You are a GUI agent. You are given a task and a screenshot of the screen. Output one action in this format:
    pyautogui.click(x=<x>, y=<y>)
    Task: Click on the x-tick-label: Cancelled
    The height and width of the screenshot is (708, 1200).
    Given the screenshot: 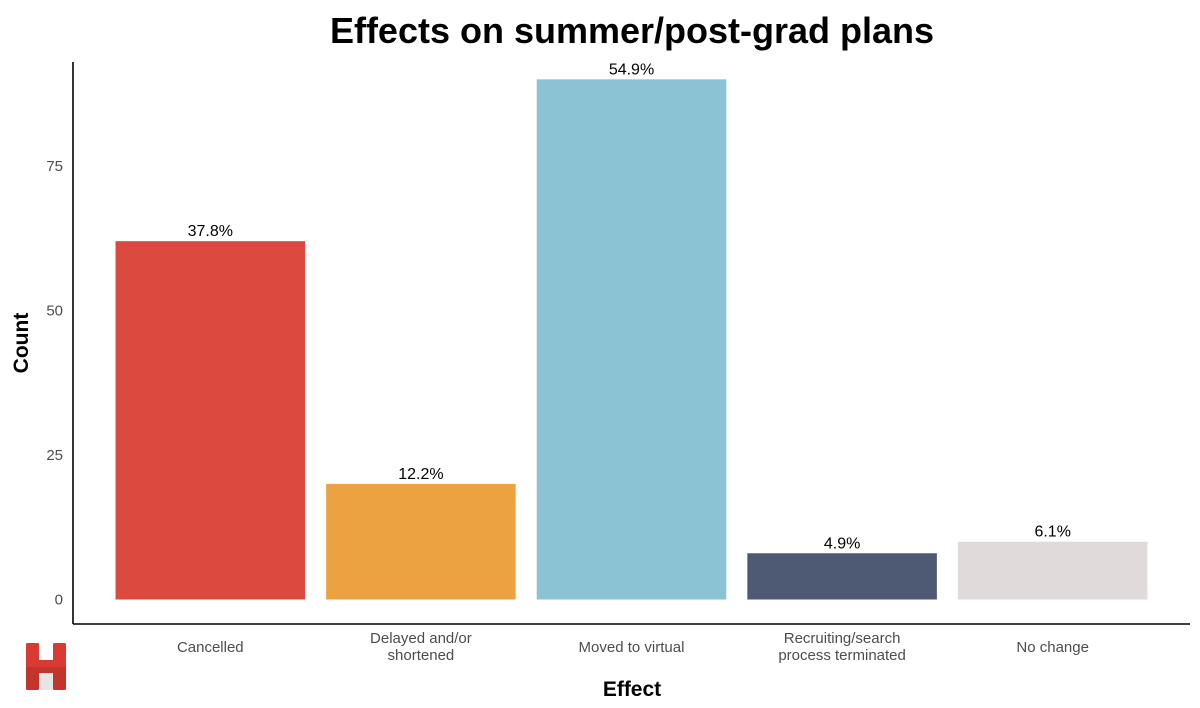 What is the action you would take?
    pyautogui.click(x=210, y=647)
    